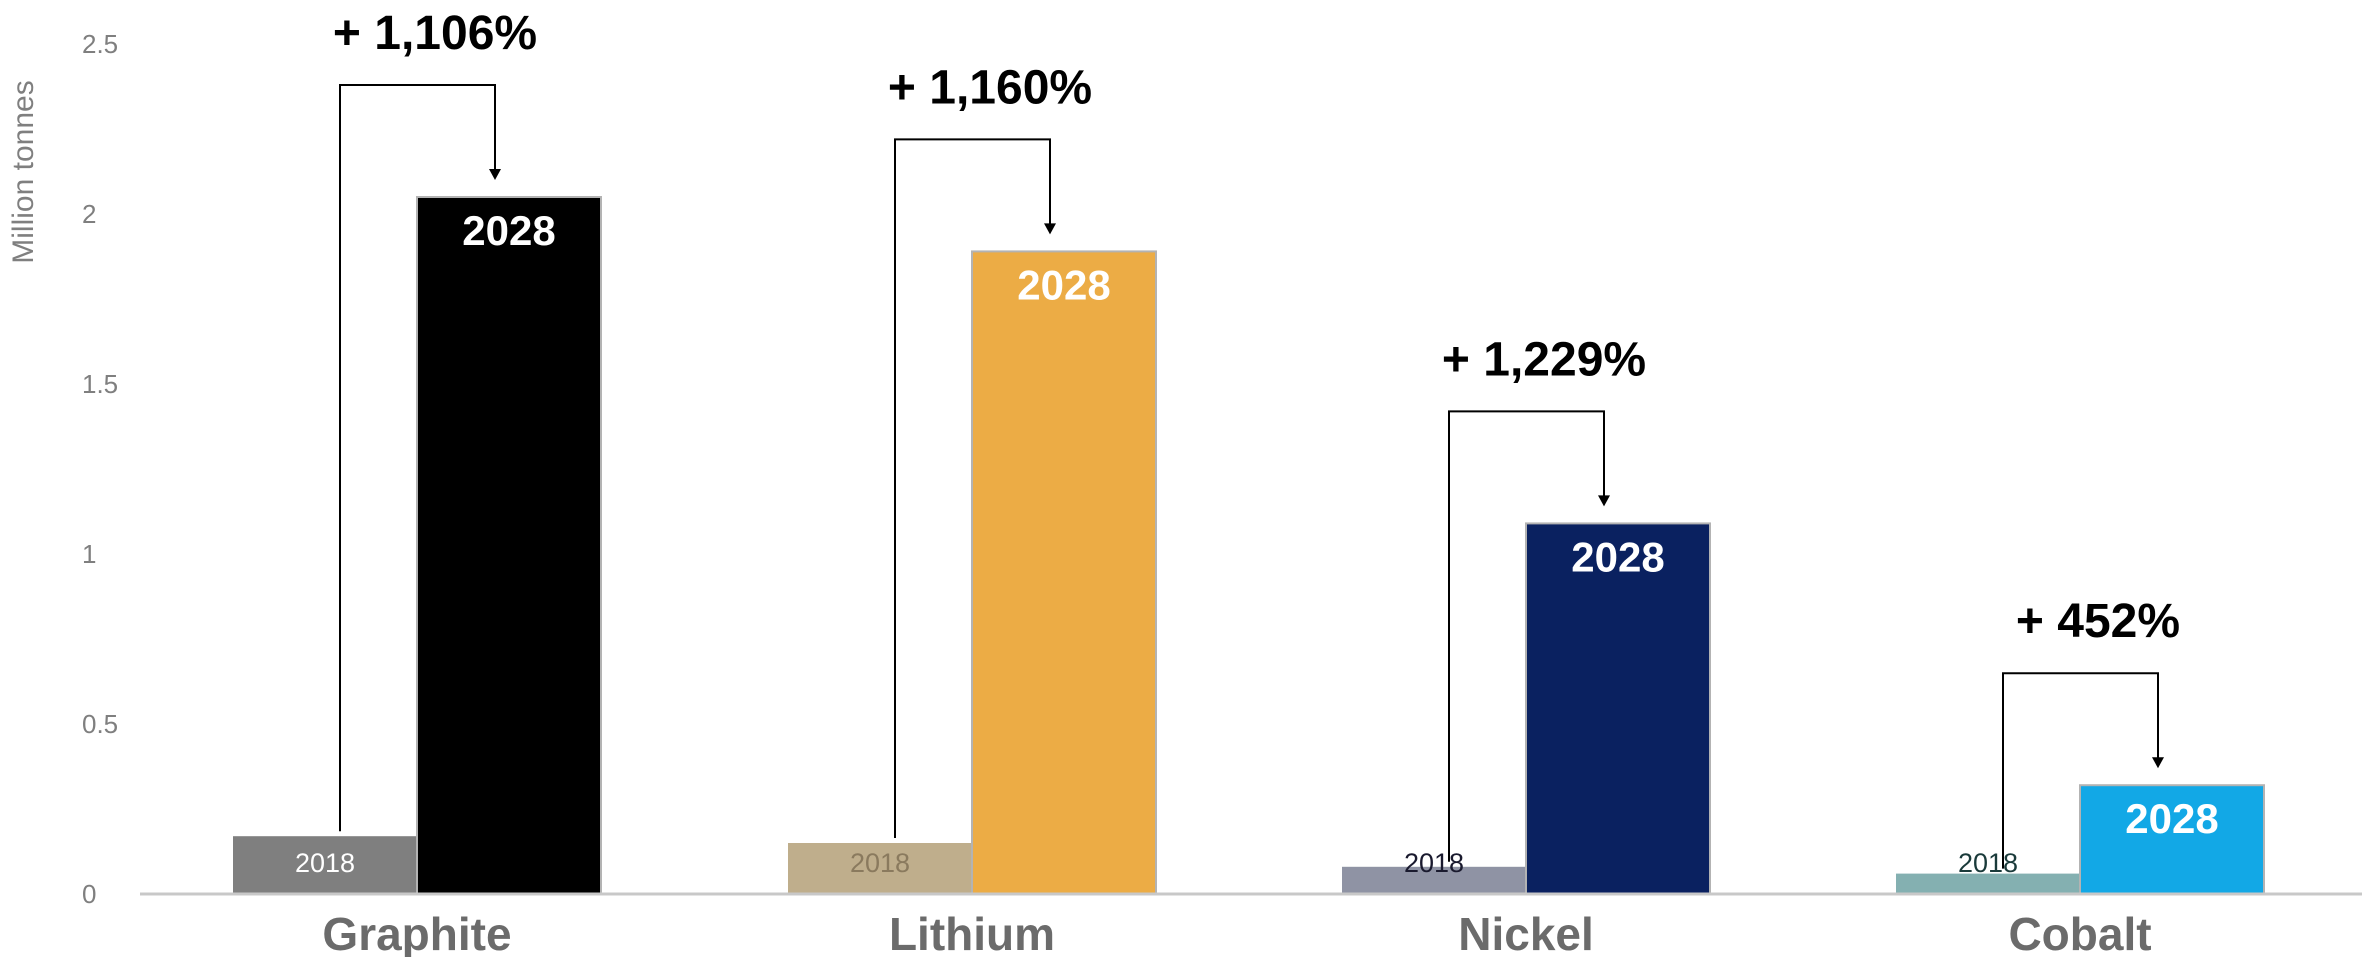 The image size is (2362, 957). I want to click on bar-2018-cobalt, so click(1988, 883).